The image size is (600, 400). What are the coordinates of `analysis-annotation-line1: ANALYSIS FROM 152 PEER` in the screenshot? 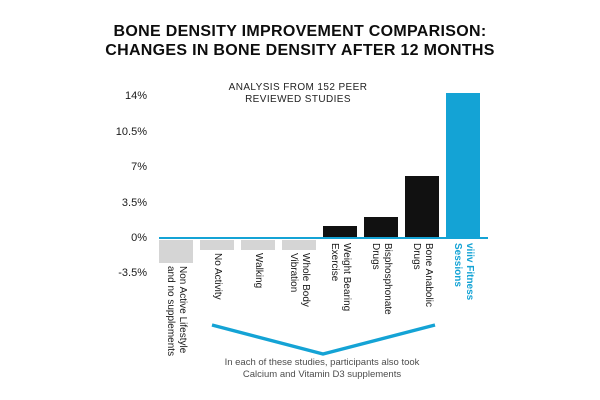 It's located at (298, 87).